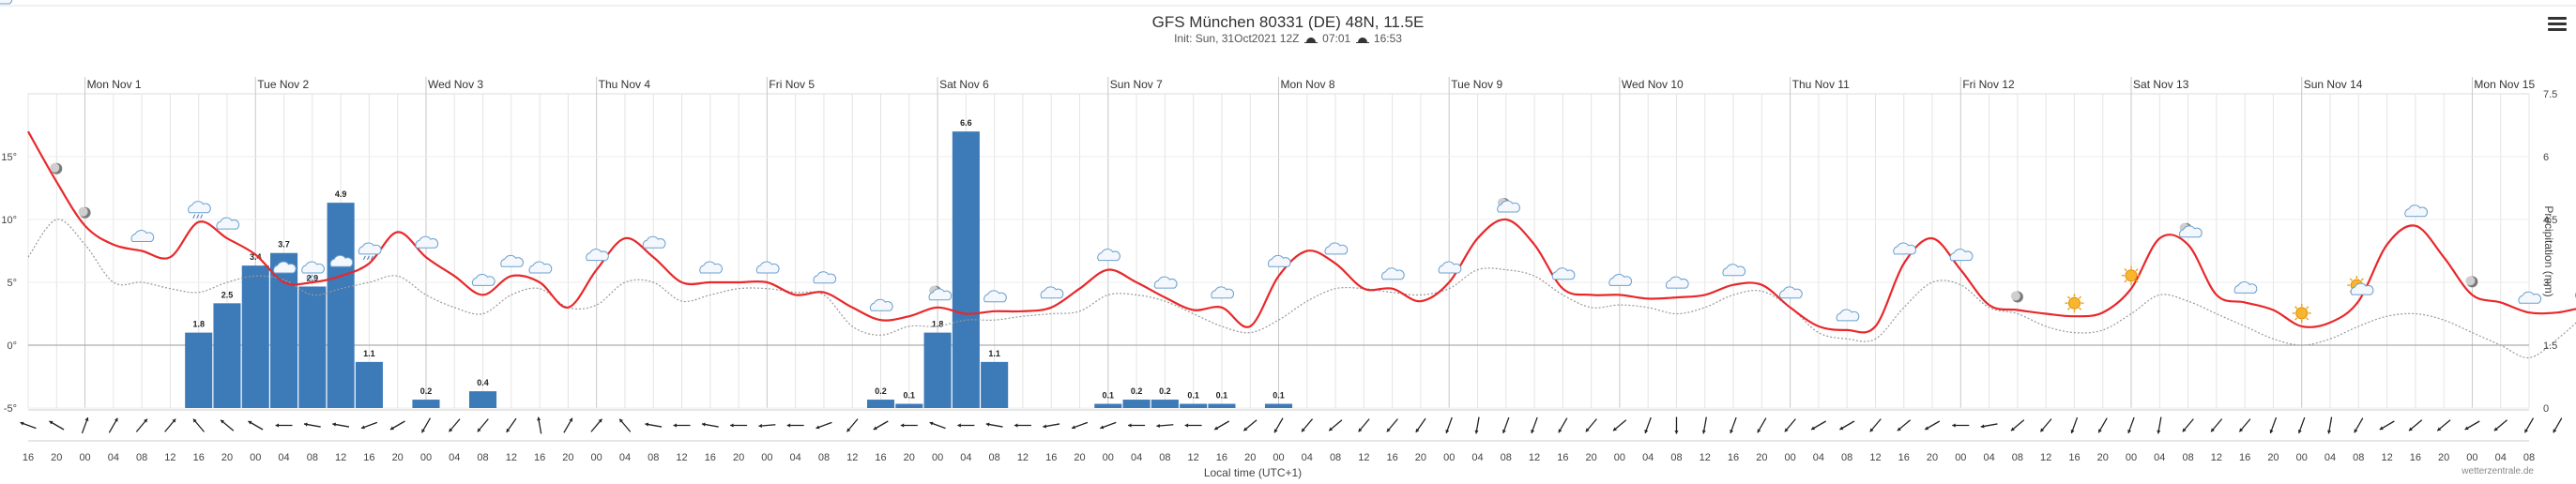  Describe the element at coordinates (1193, 396) in the screenshot. I see `precip-data-label: 0.1` at that location.